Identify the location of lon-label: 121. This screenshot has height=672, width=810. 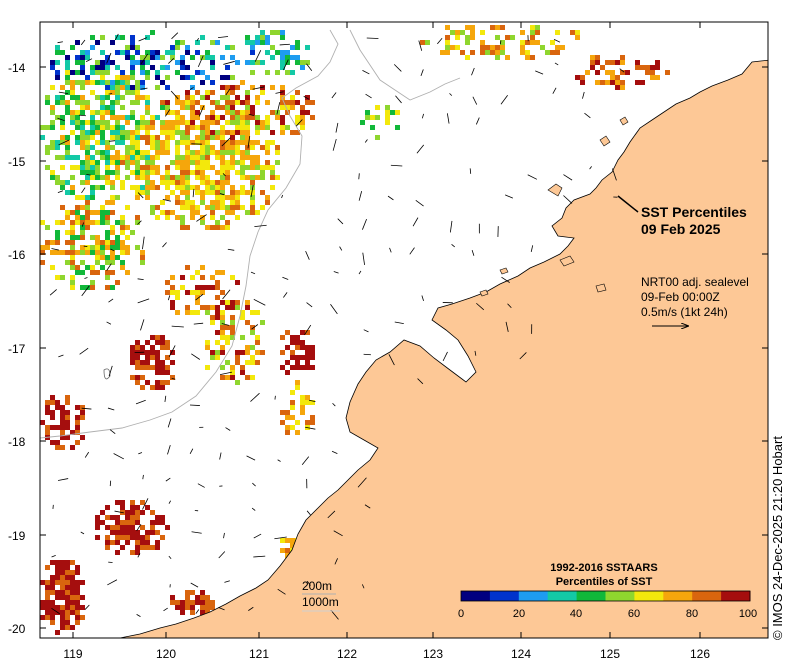
(259, 654).